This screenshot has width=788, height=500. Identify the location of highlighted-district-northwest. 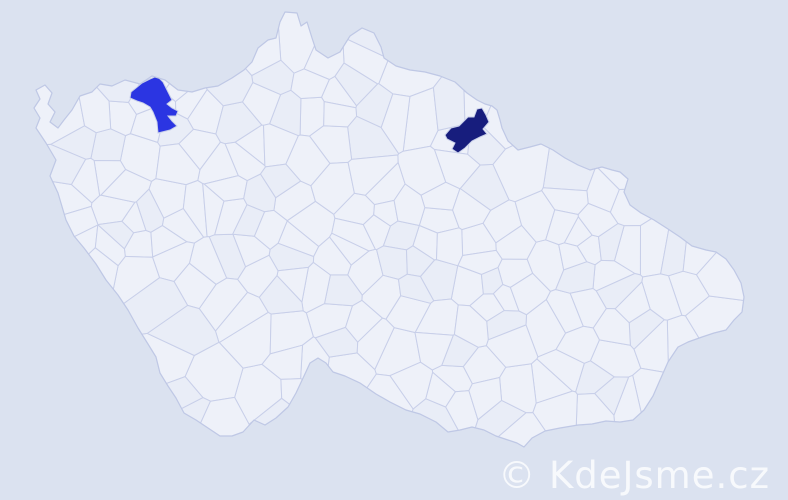
(154, 104).